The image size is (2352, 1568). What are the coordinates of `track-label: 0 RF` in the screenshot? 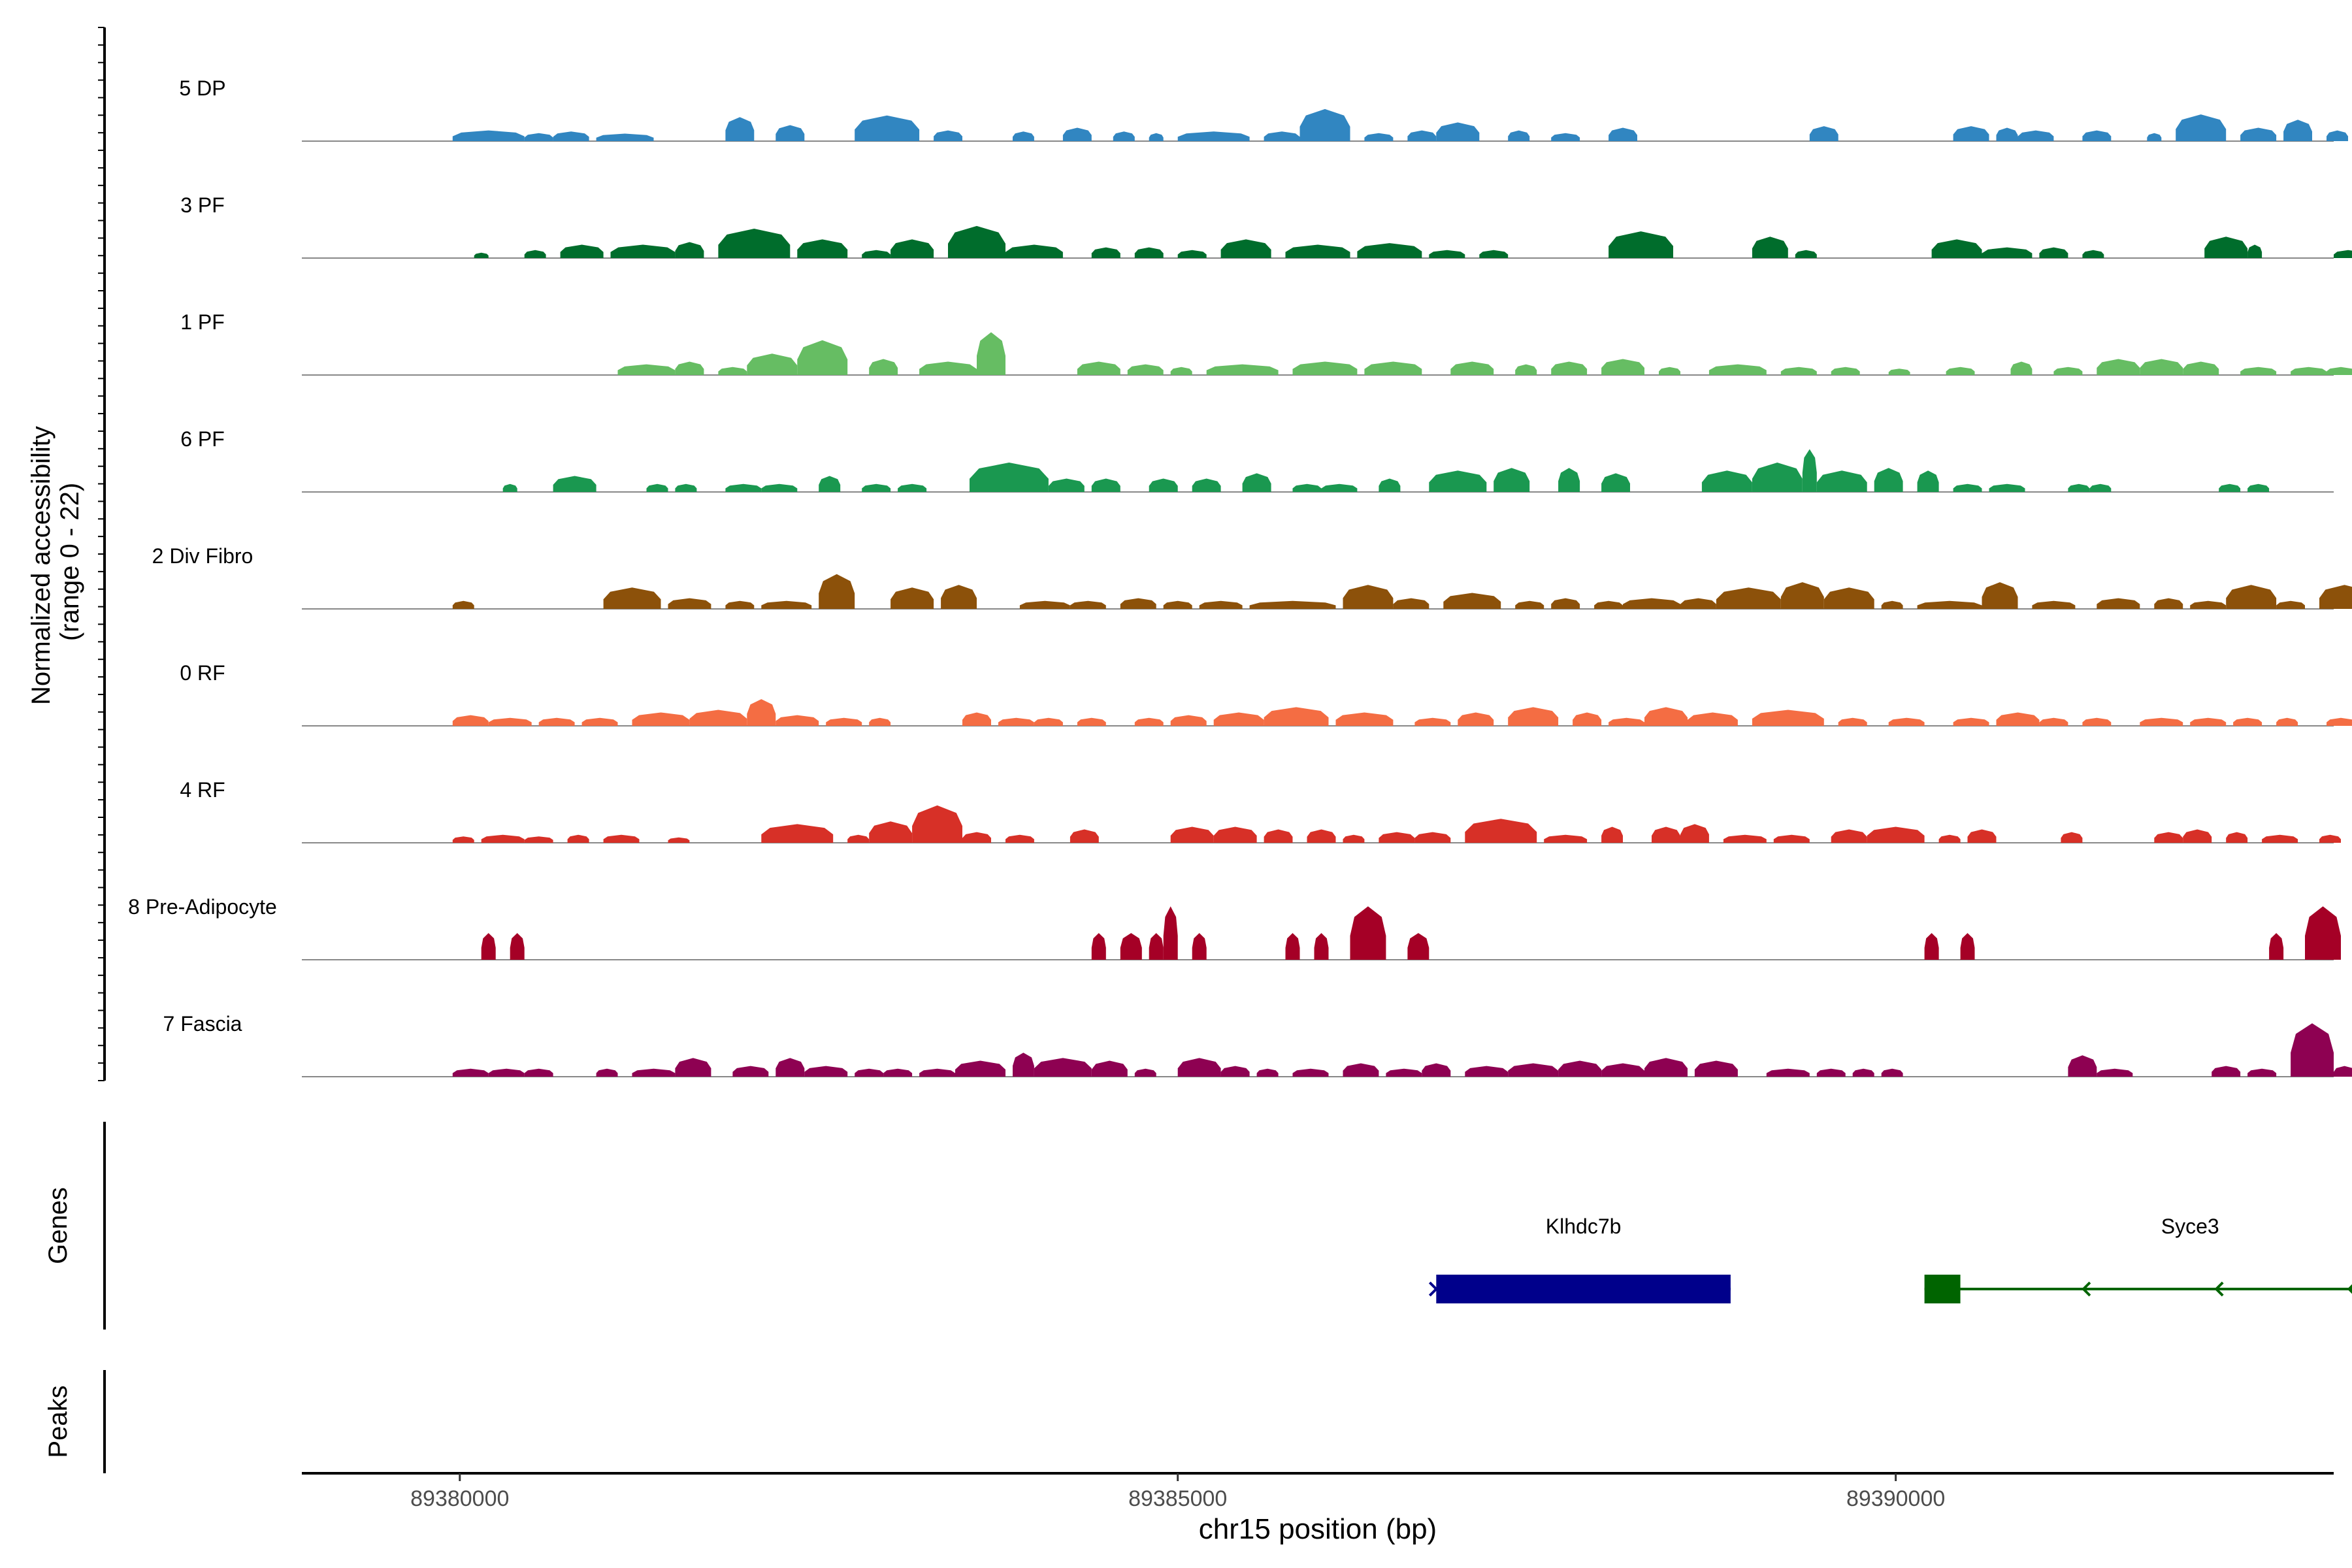 It's located at (202, 673).